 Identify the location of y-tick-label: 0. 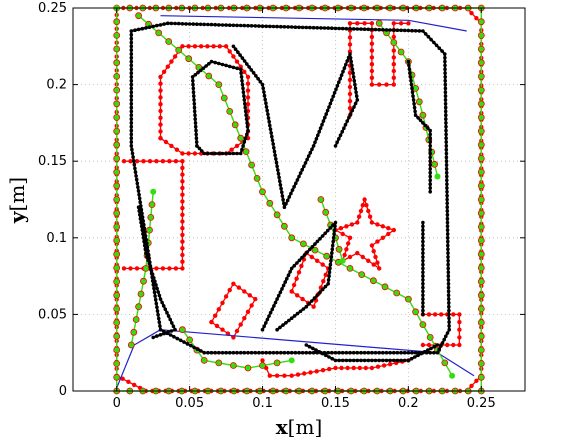
(63, 391).